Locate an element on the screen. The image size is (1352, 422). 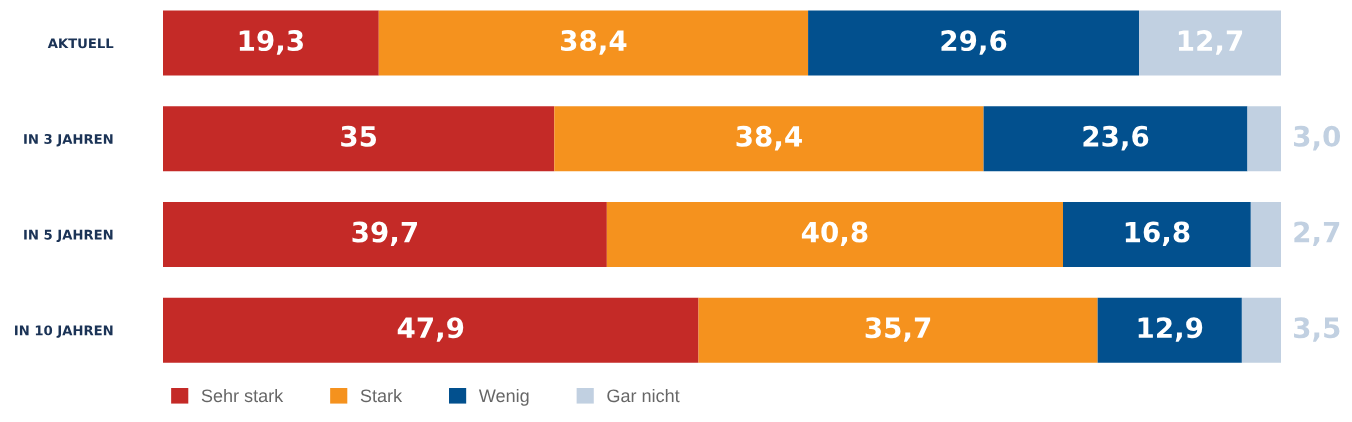
legend-label: Gar nicht is located at coordinates (643, 395).